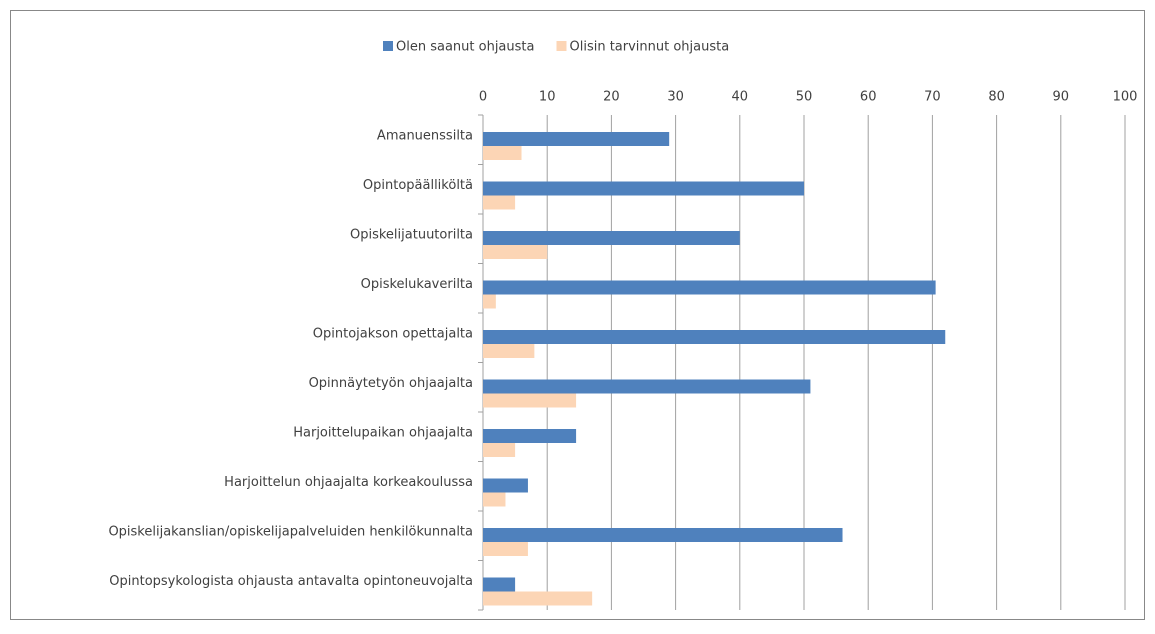  I want to click on x-tick-label: 80, so click(996, 97).